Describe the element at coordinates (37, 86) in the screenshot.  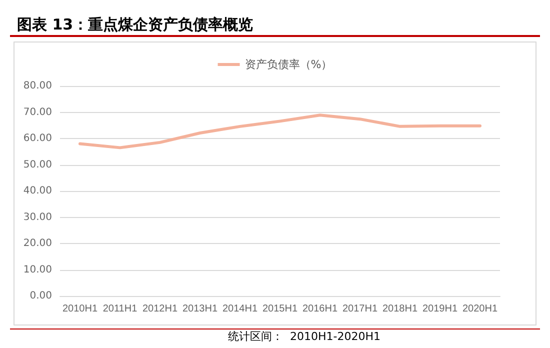
I see `y-tick-label: 80.00` at that location.